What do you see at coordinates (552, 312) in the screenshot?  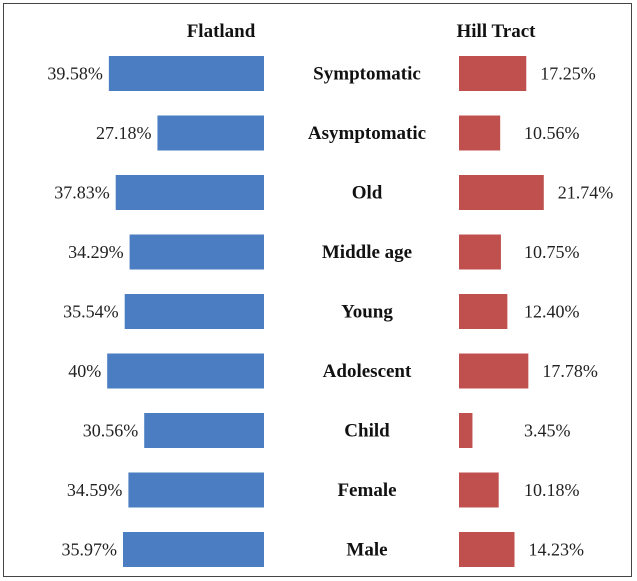 I see `hill-tract-value-young: 12.40%` at bounding box center [552, 312].